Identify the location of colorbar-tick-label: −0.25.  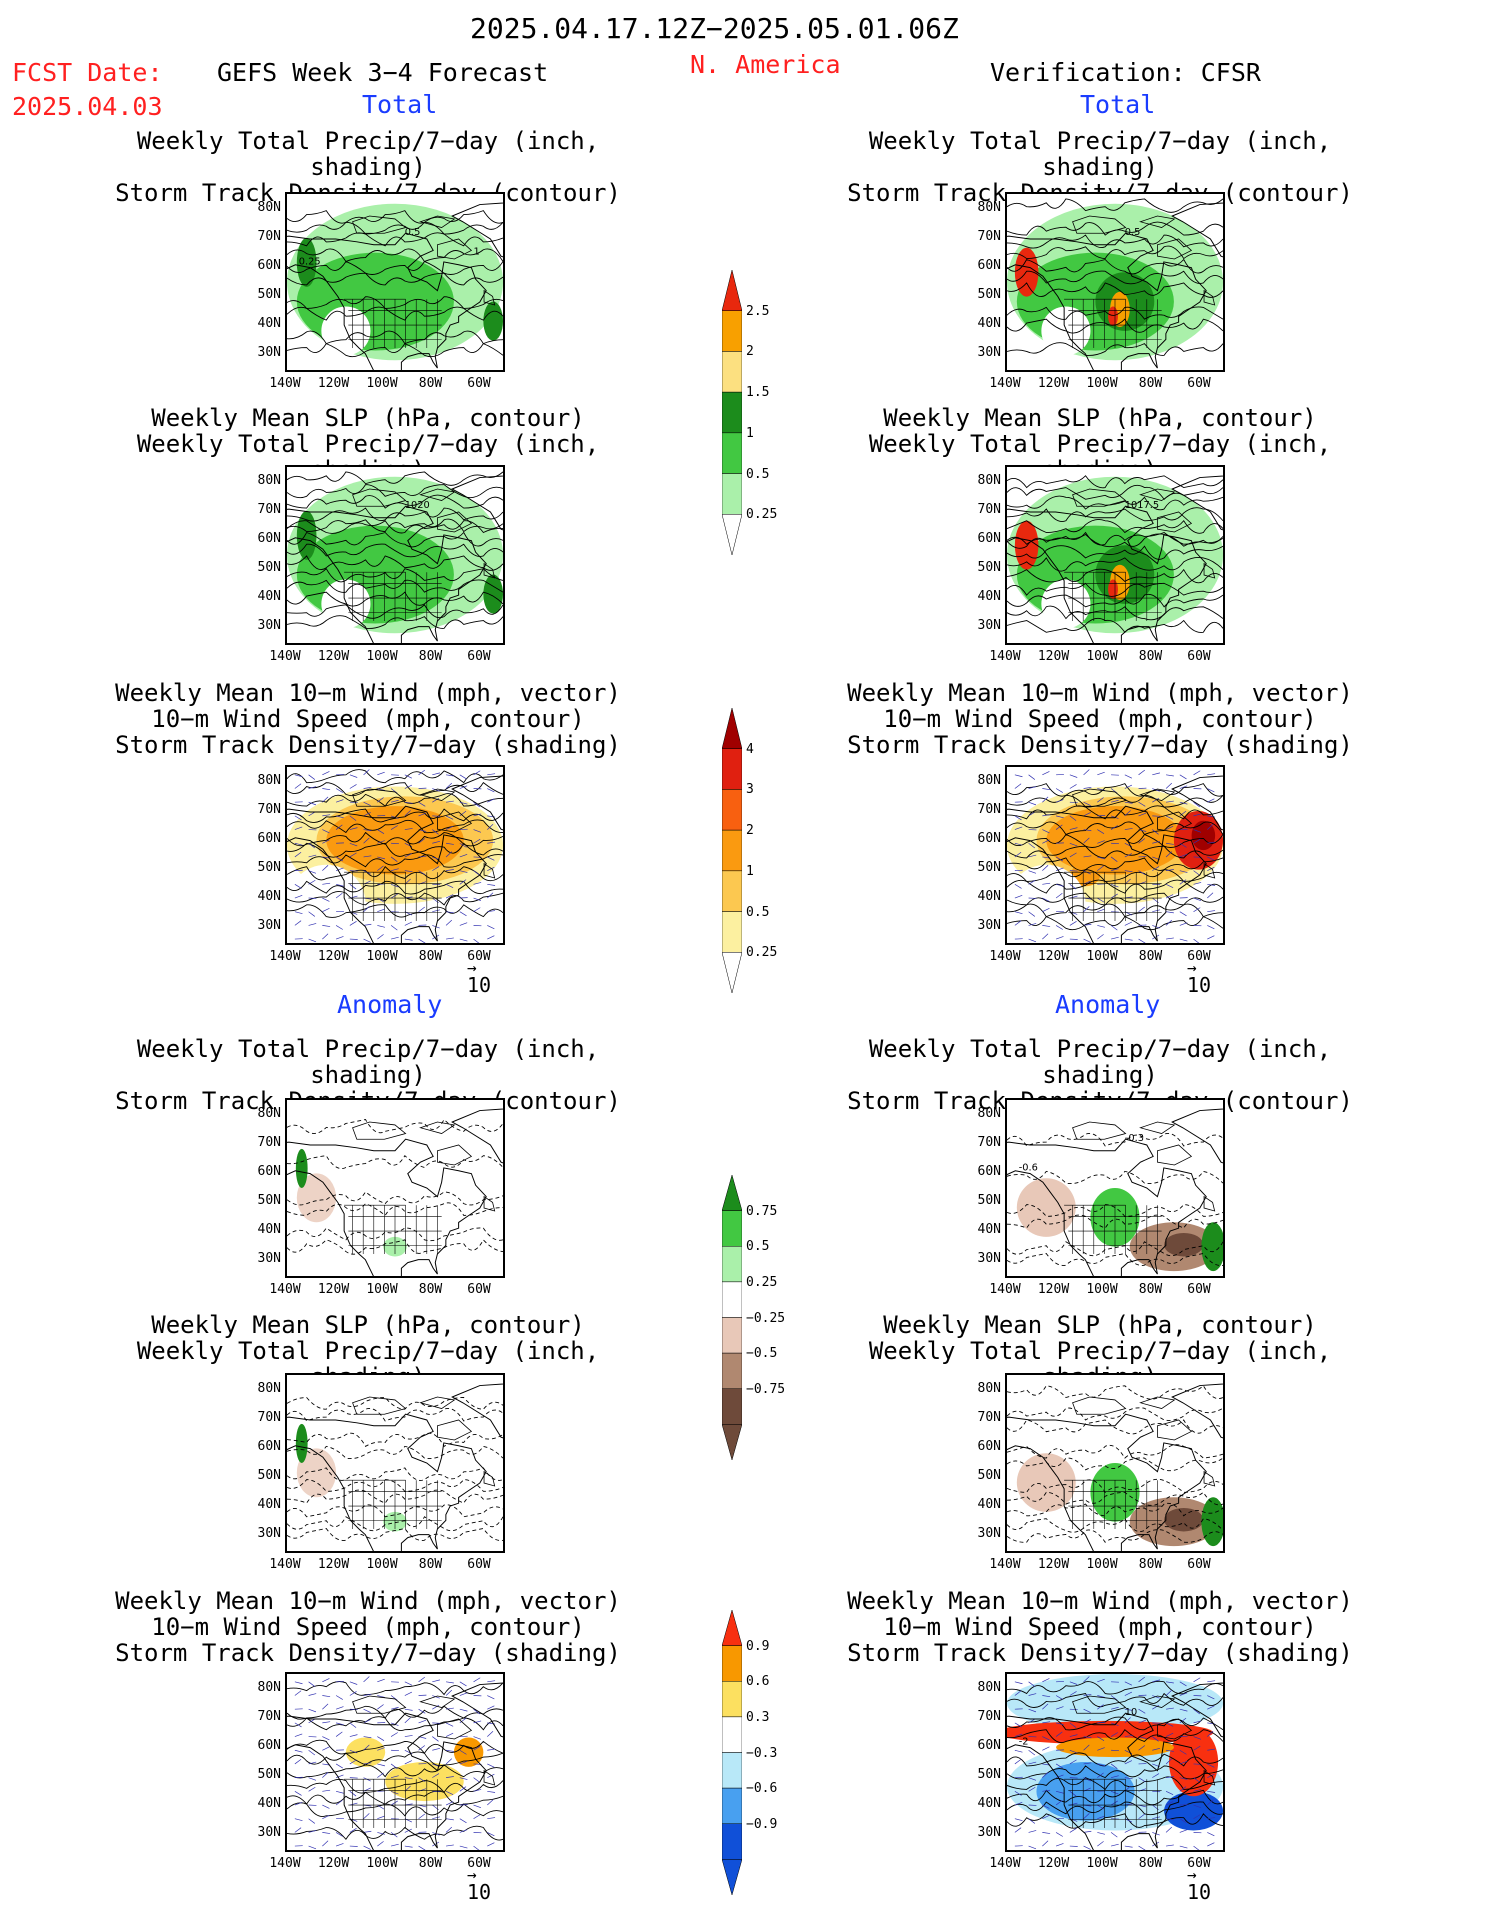
(766, 1318).